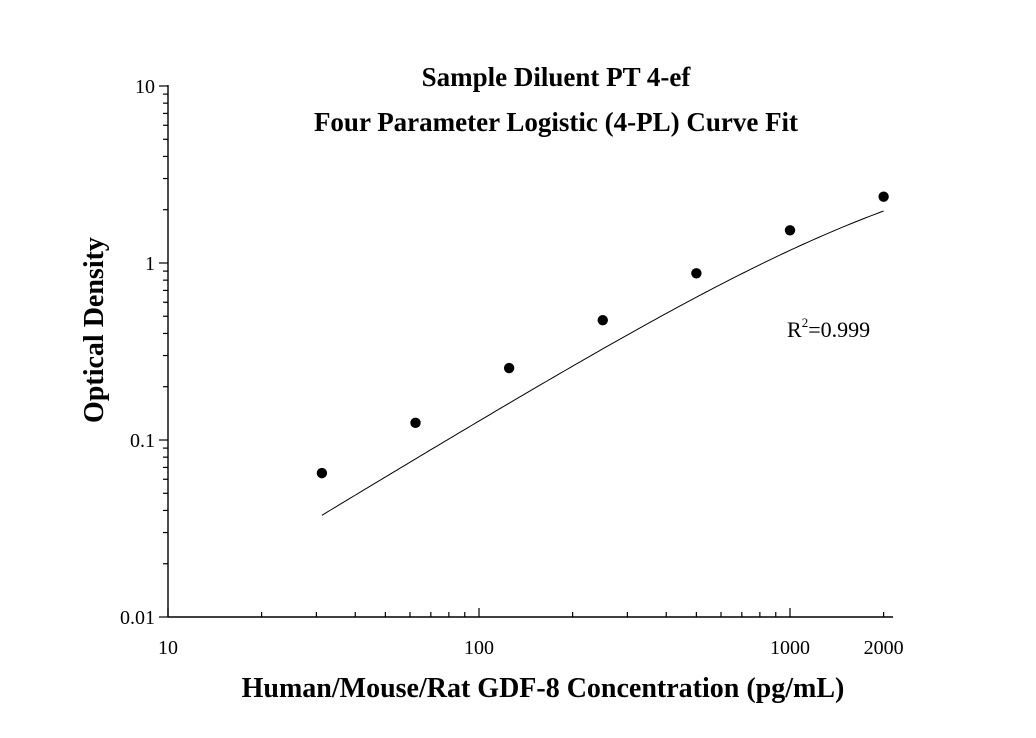  Describe the element at coordinates (163, 351) in the screenshot. I see `y-axis-ticks` at that location.